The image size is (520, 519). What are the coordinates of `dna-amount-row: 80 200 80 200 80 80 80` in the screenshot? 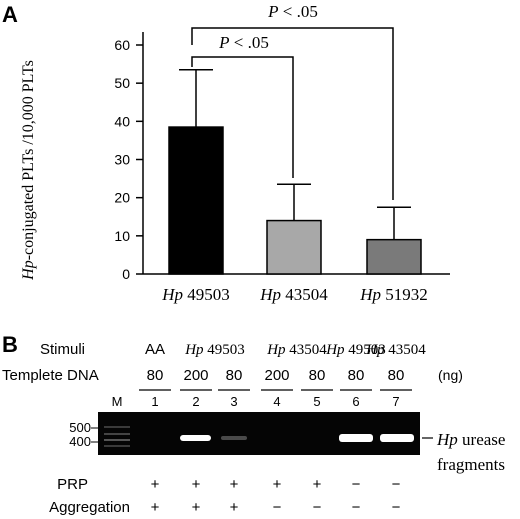 It's located at (275, 379).